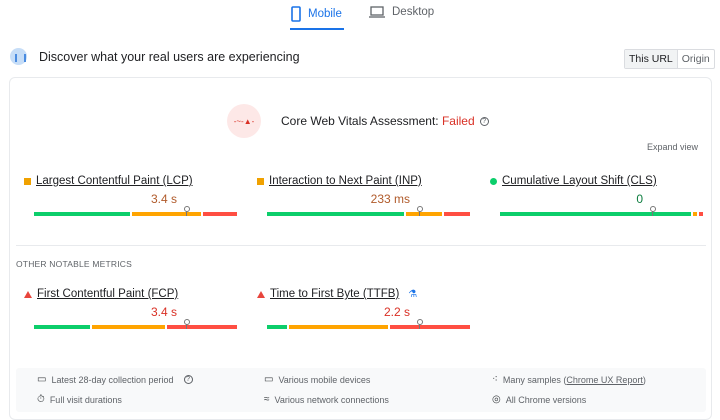 The image size is (720, 420). I want to click on metric-value: 2.2 s, so click(396, 312).